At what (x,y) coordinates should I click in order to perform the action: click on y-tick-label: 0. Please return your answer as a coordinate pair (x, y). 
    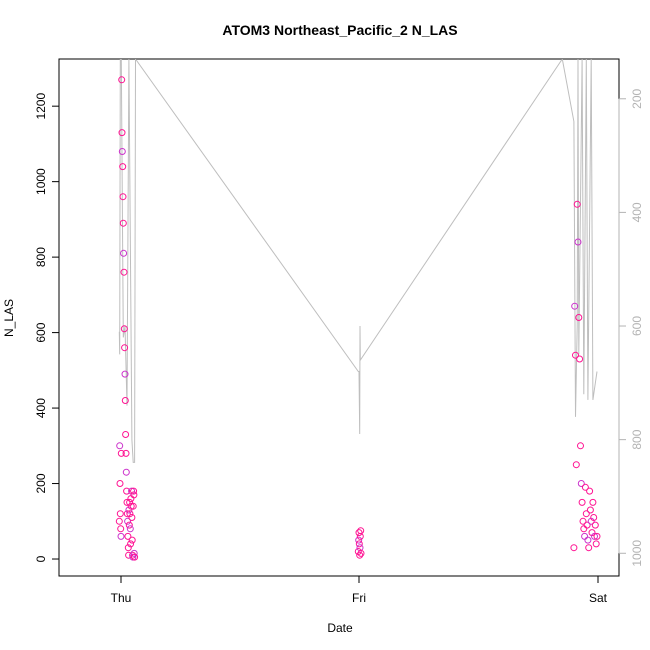
    Looking at the image, I should click on (41, 558).